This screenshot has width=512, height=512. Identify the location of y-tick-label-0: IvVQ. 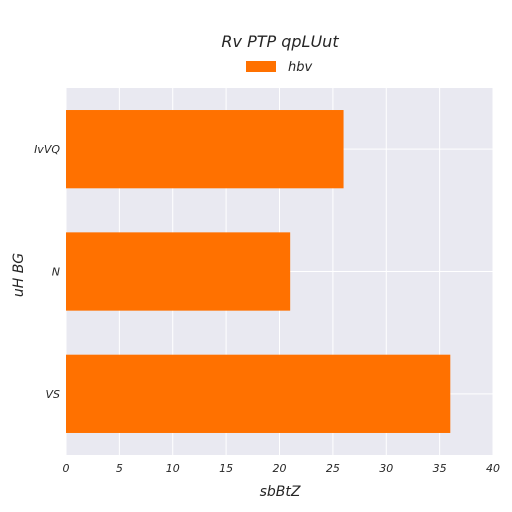
(47, 149).